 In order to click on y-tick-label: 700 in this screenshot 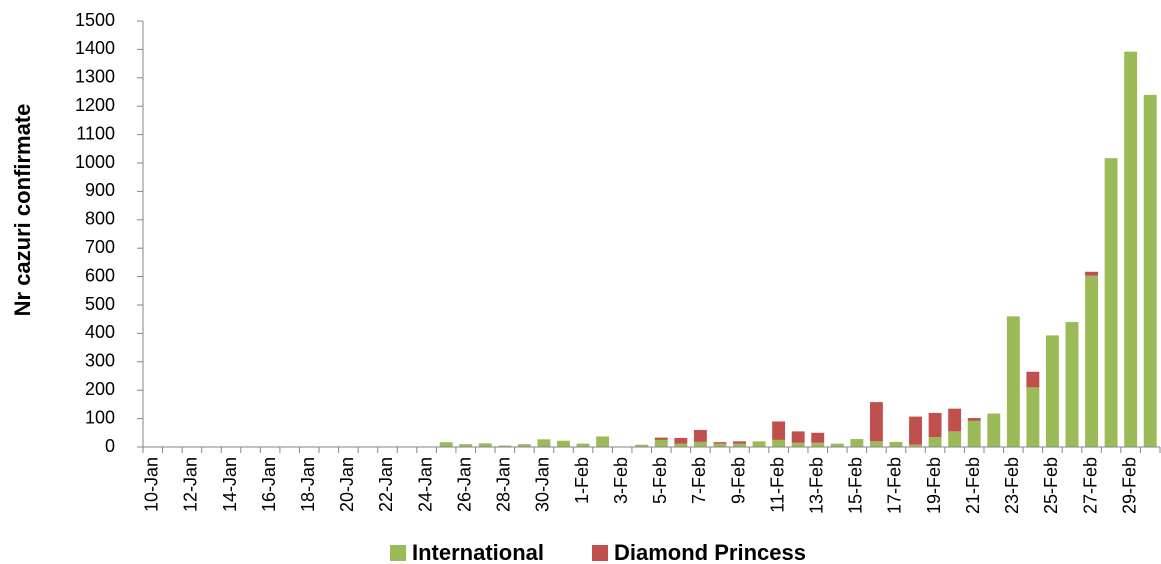, I will do `click(100, 247)`.